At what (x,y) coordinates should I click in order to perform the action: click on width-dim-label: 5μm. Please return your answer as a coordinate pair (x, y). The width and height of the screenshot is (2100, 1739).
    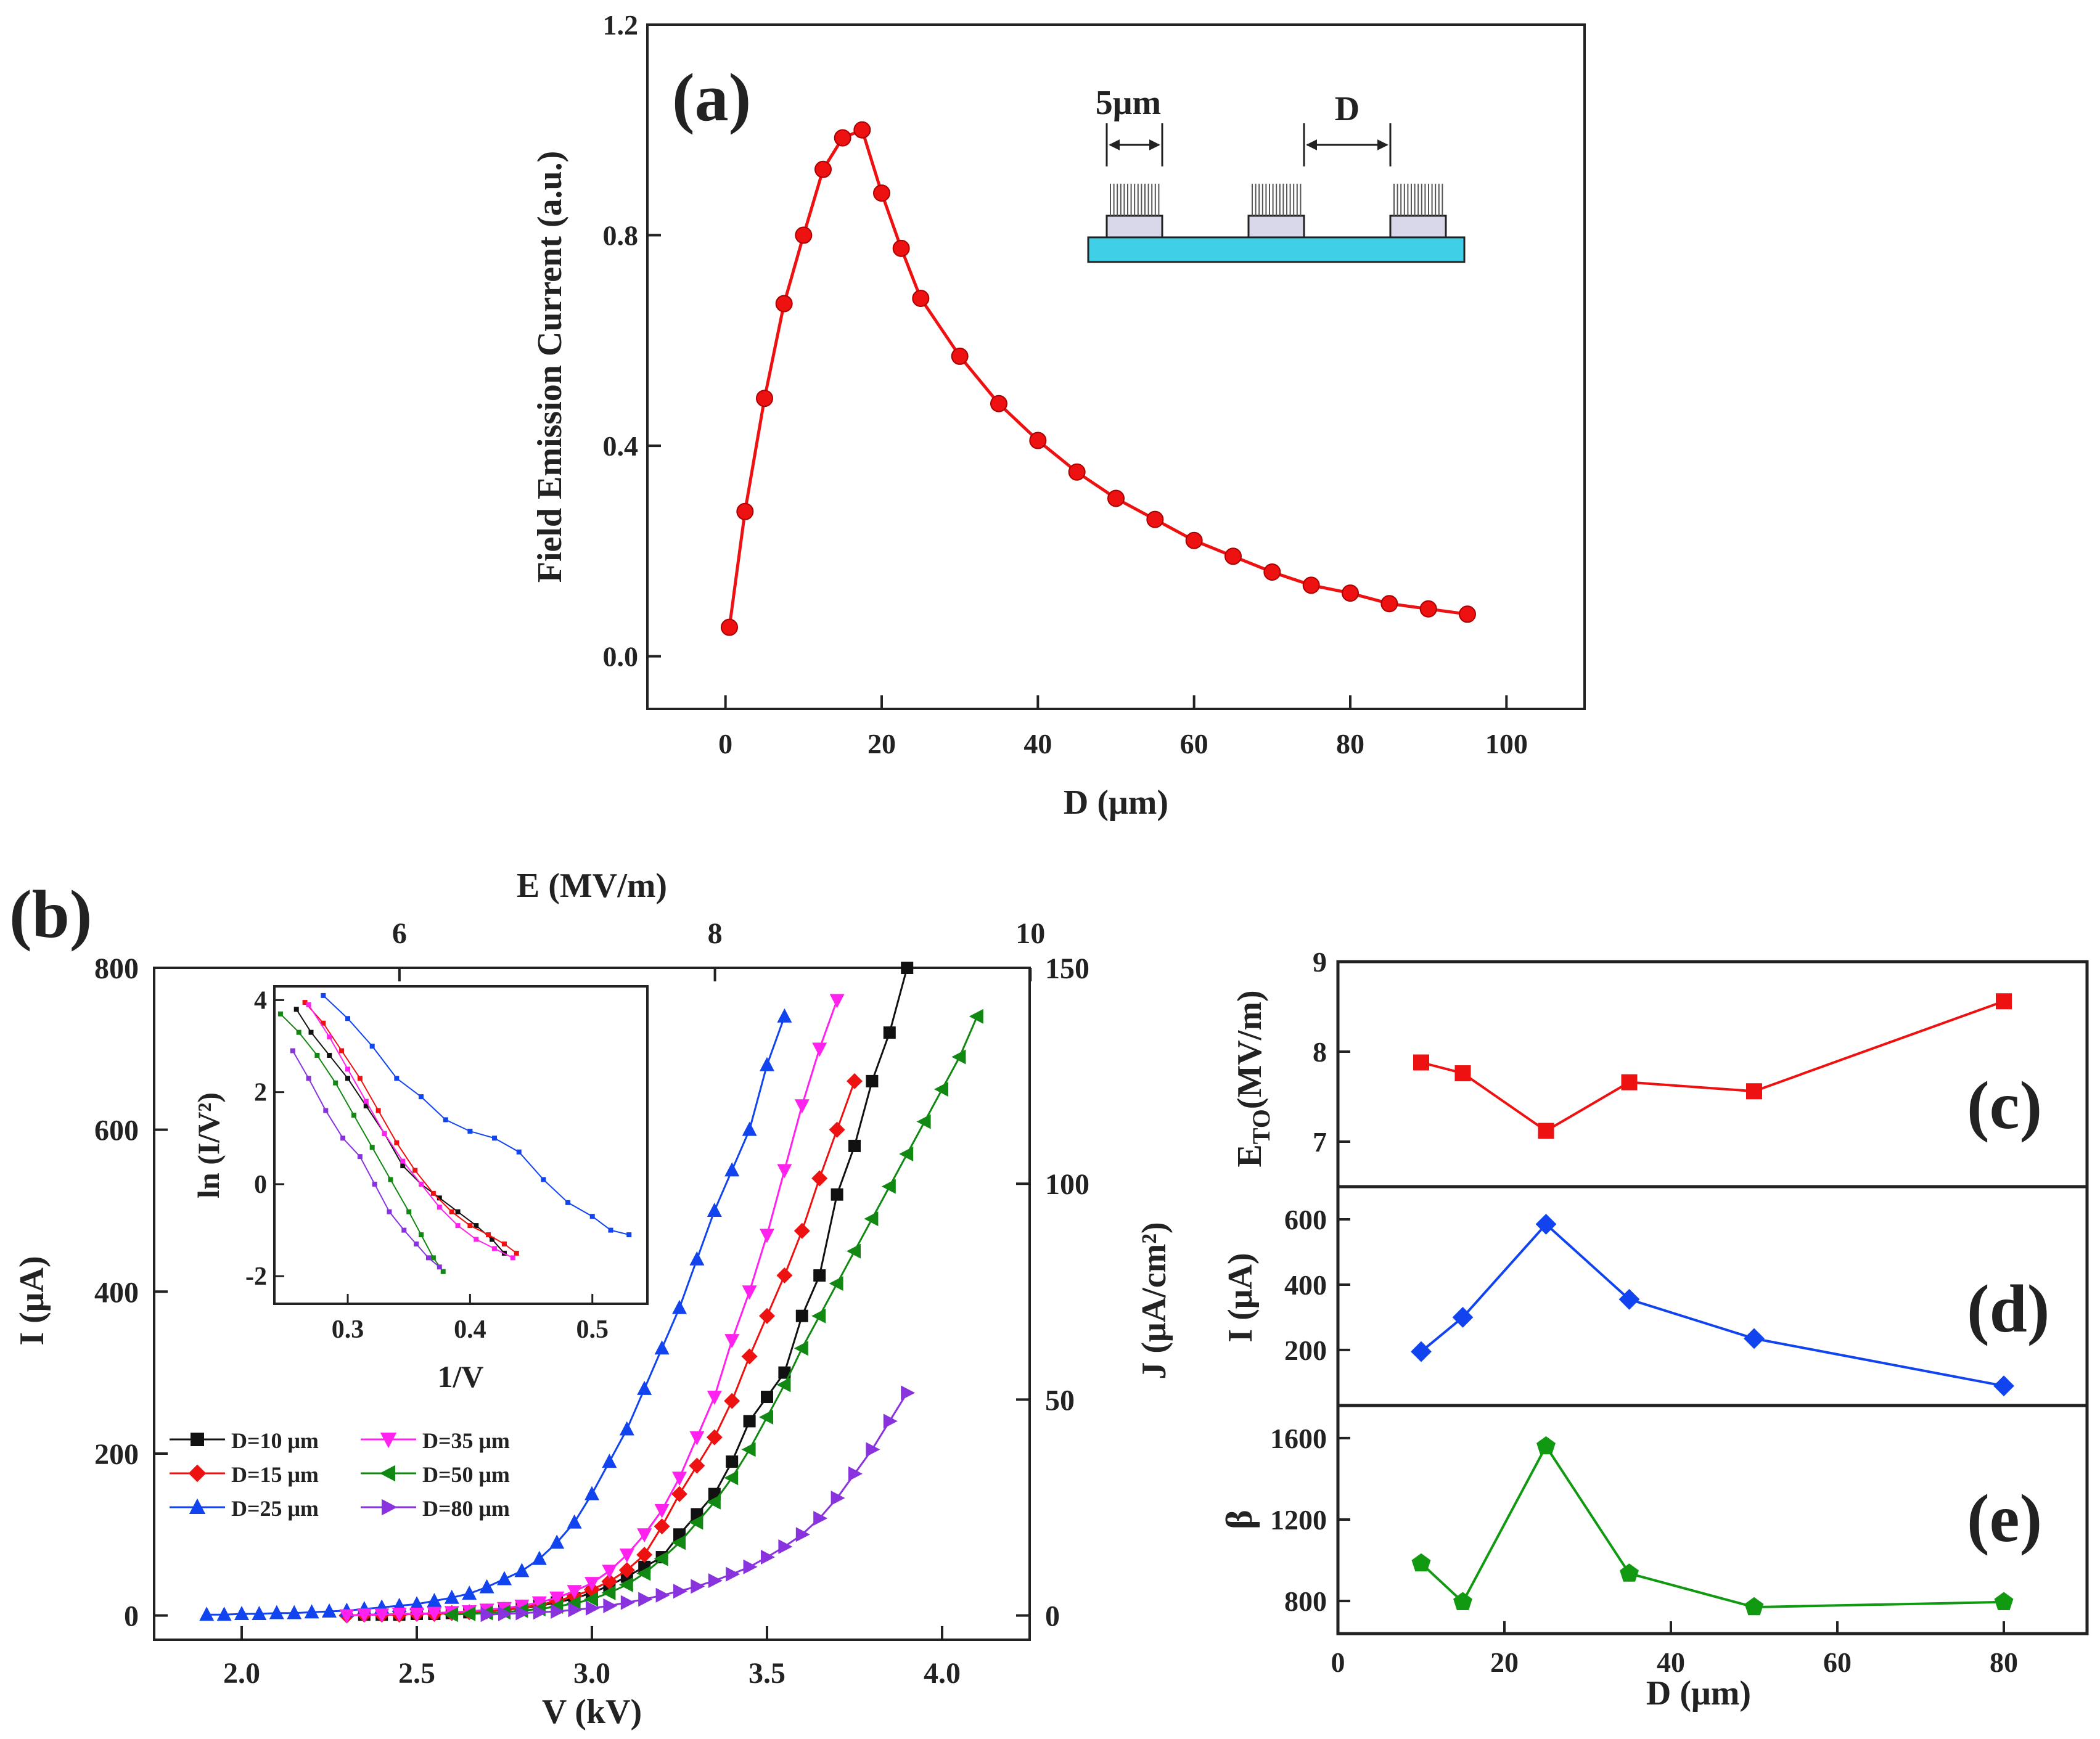
    Looking at the image, I should click on (1128, 103).